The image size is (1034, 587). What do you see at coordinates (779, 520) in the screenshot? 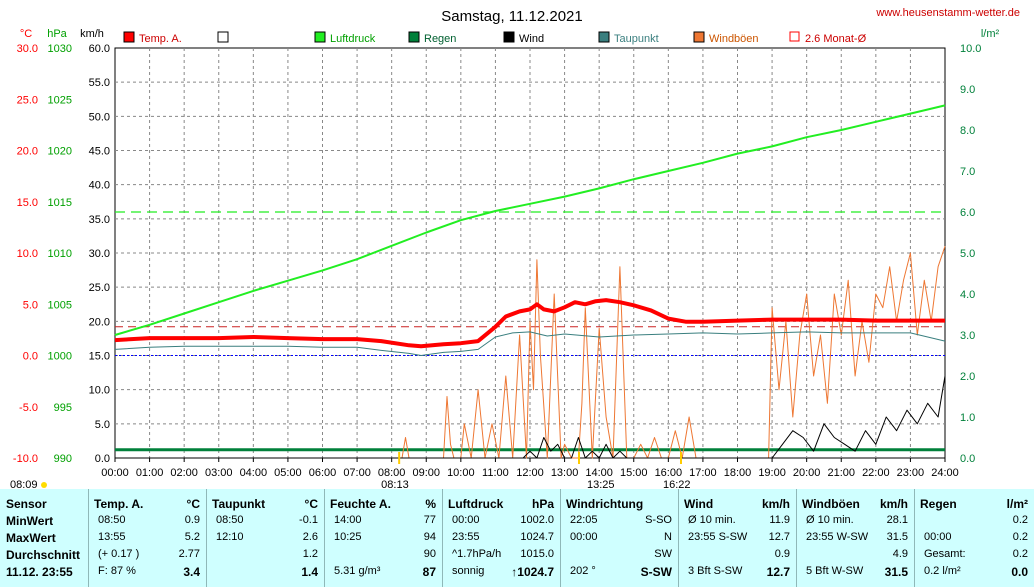
I see `cell-wind-value: 11.9` at bounding box center [779, 520].